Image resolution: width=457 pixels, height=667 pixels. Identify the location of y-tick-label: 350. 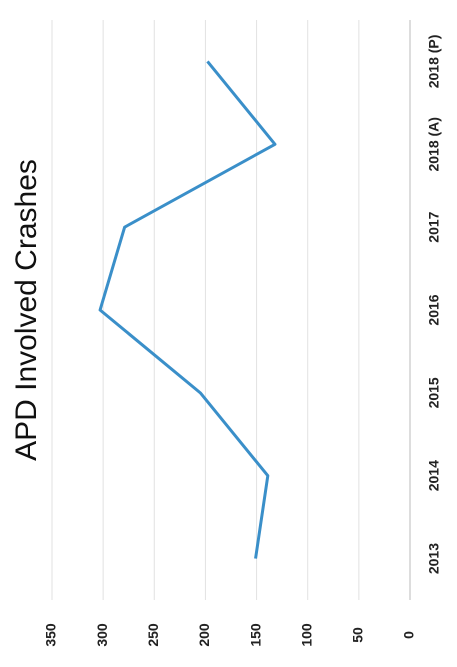
(51, 635).